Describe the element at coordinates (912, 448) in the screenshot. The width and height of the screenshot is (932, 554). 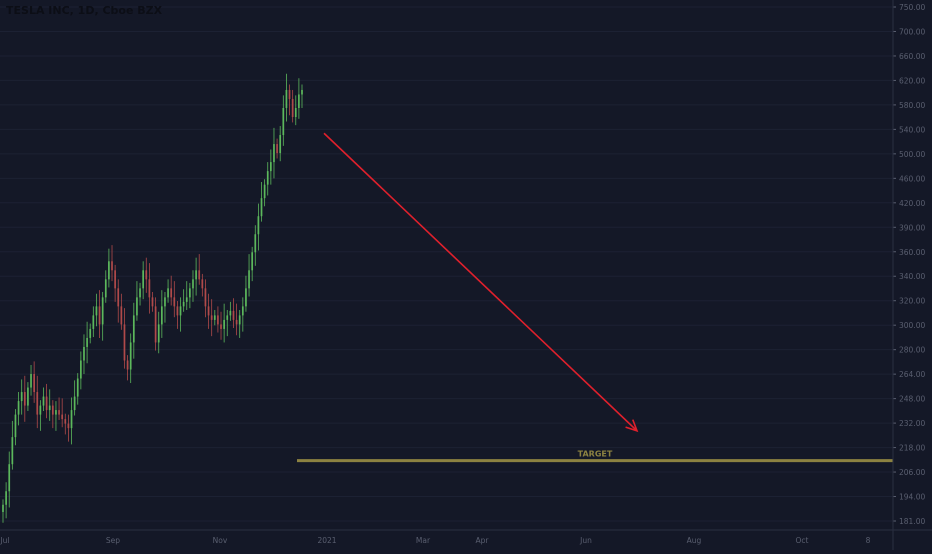
I see `y-tick-label: 218.00` at that location.